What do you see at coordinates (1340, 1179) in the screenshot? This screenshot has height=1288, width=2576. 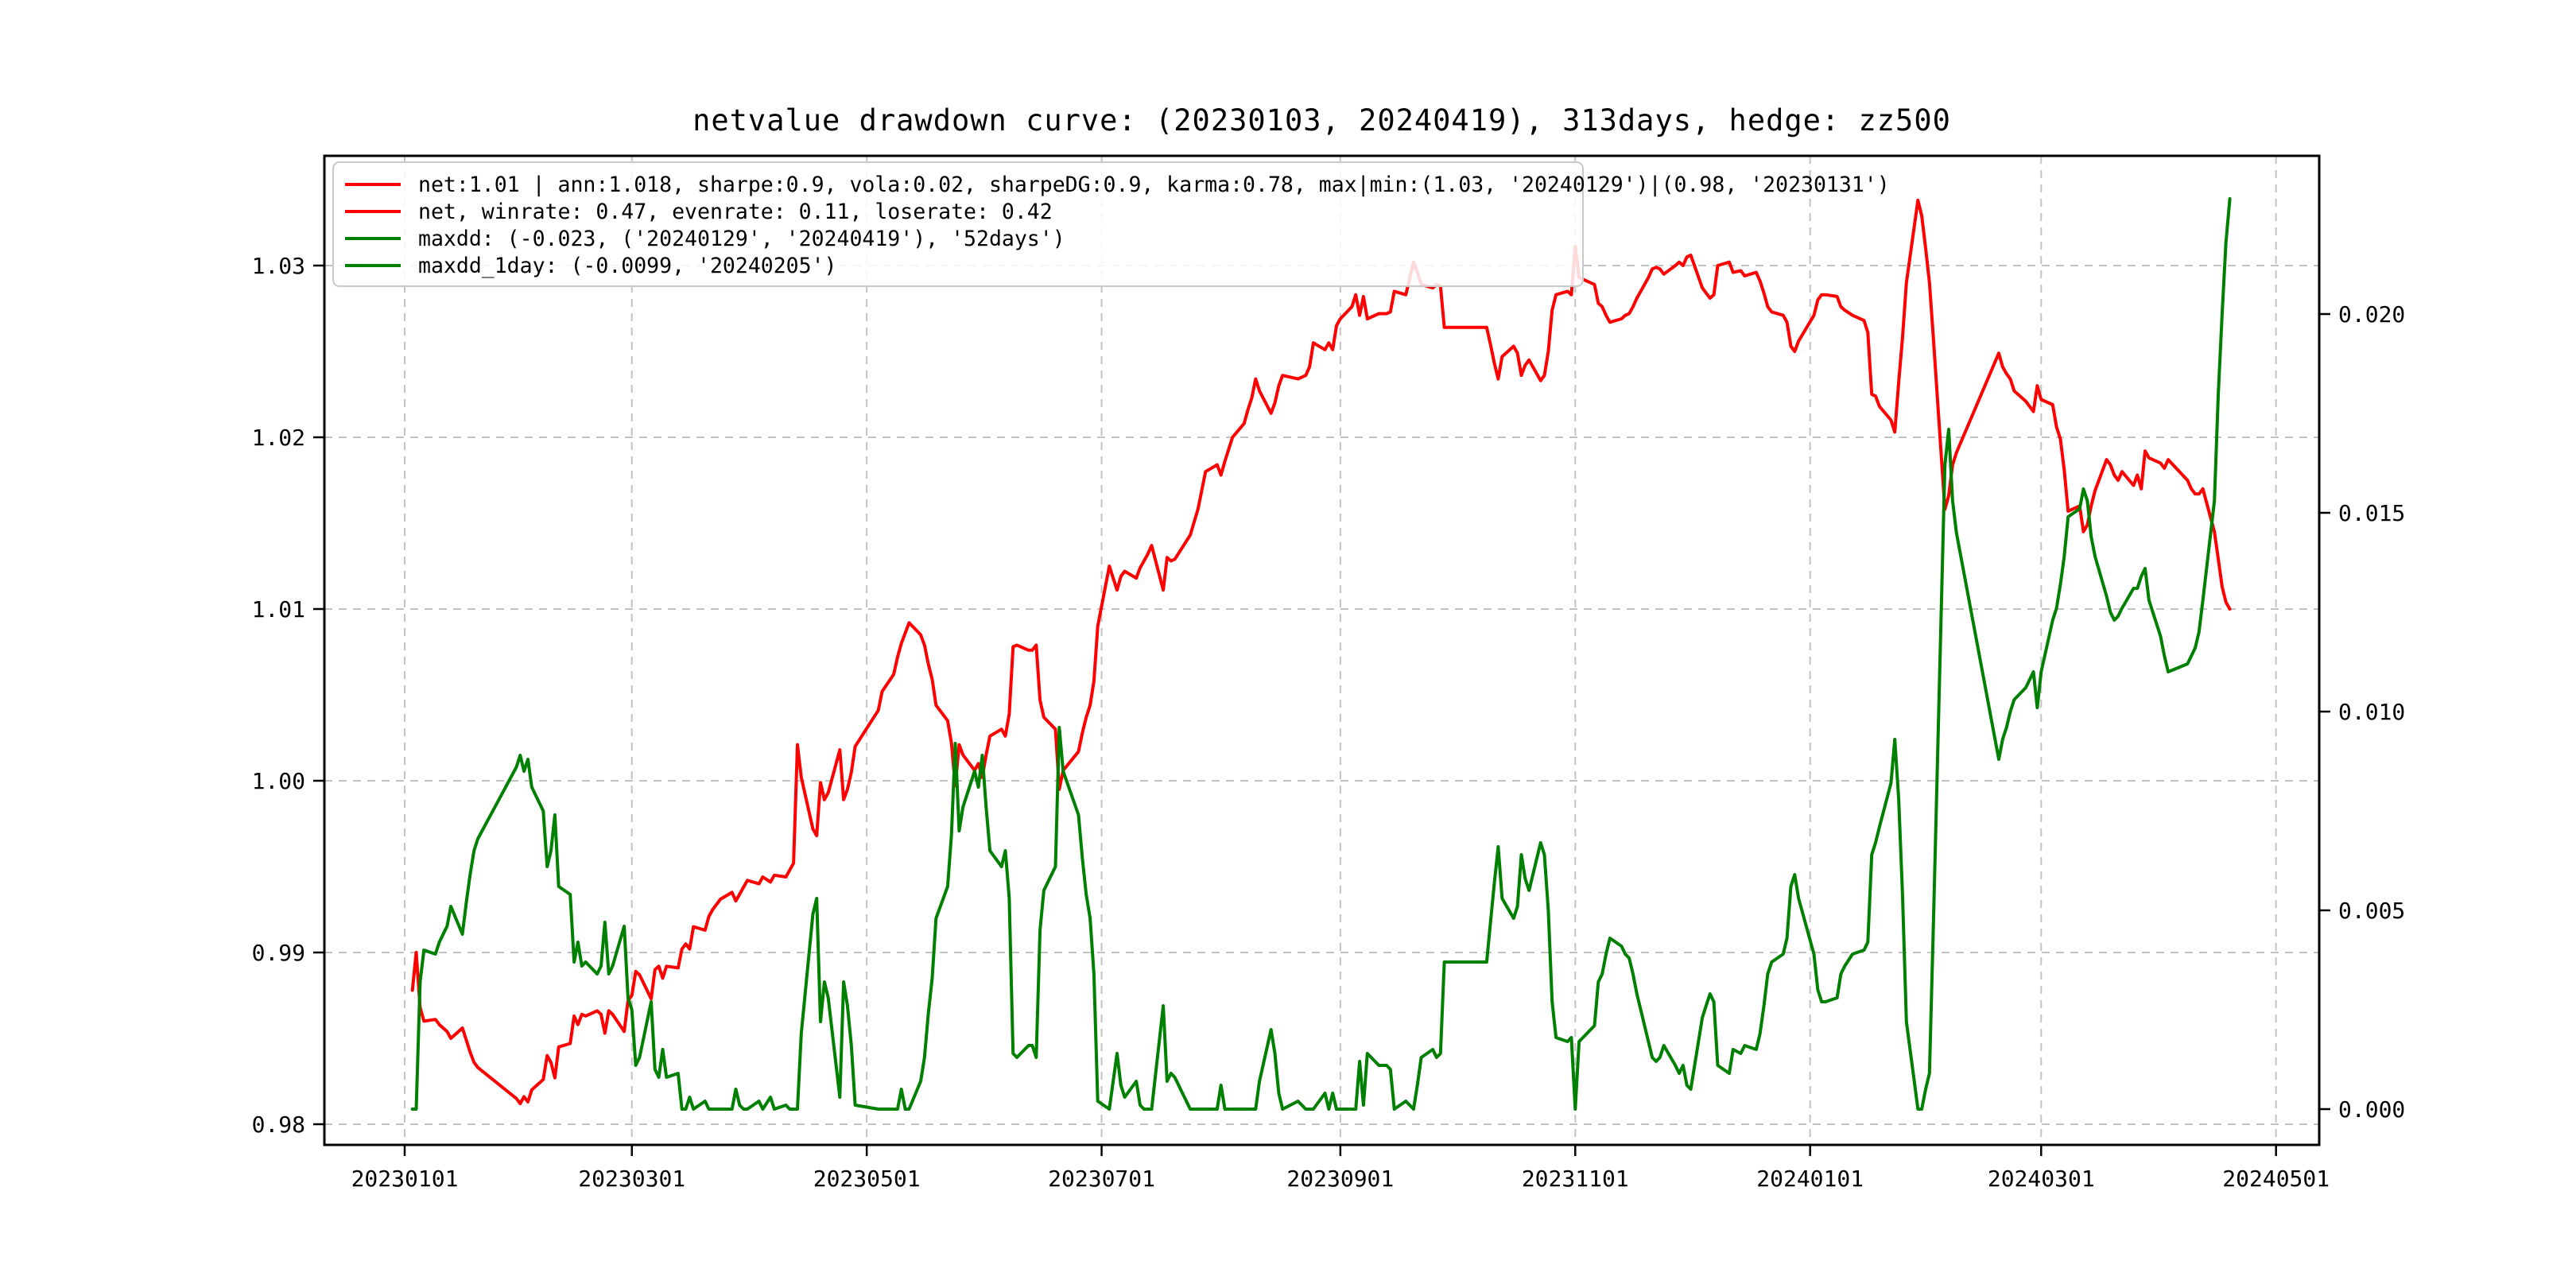 I see `svg-text: 20230901` at bounding box center [1340, 1179].